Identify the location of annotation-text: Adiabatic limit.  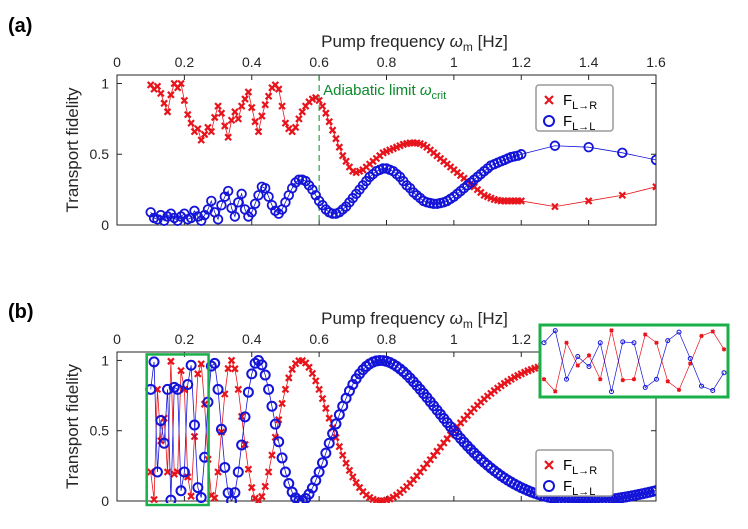
(371, 90).